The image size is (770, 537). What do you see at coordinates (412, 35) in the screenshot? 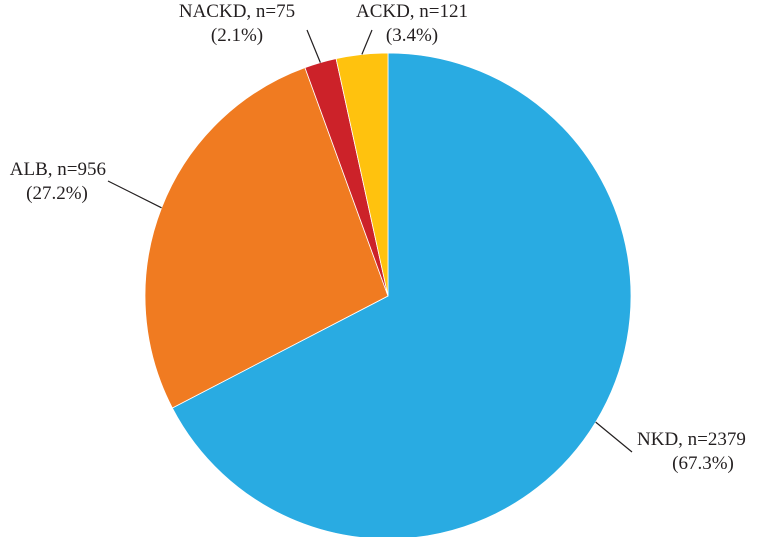
I see `slice-percent-ackd: (3.4%)` at bounding box center [412, 35].